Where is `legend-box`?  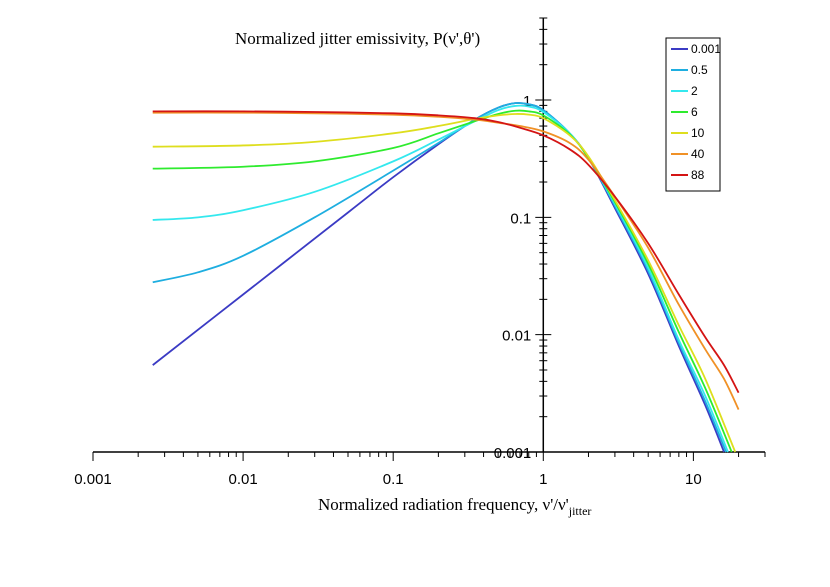 legend-box is located at coordinates (693, 114).